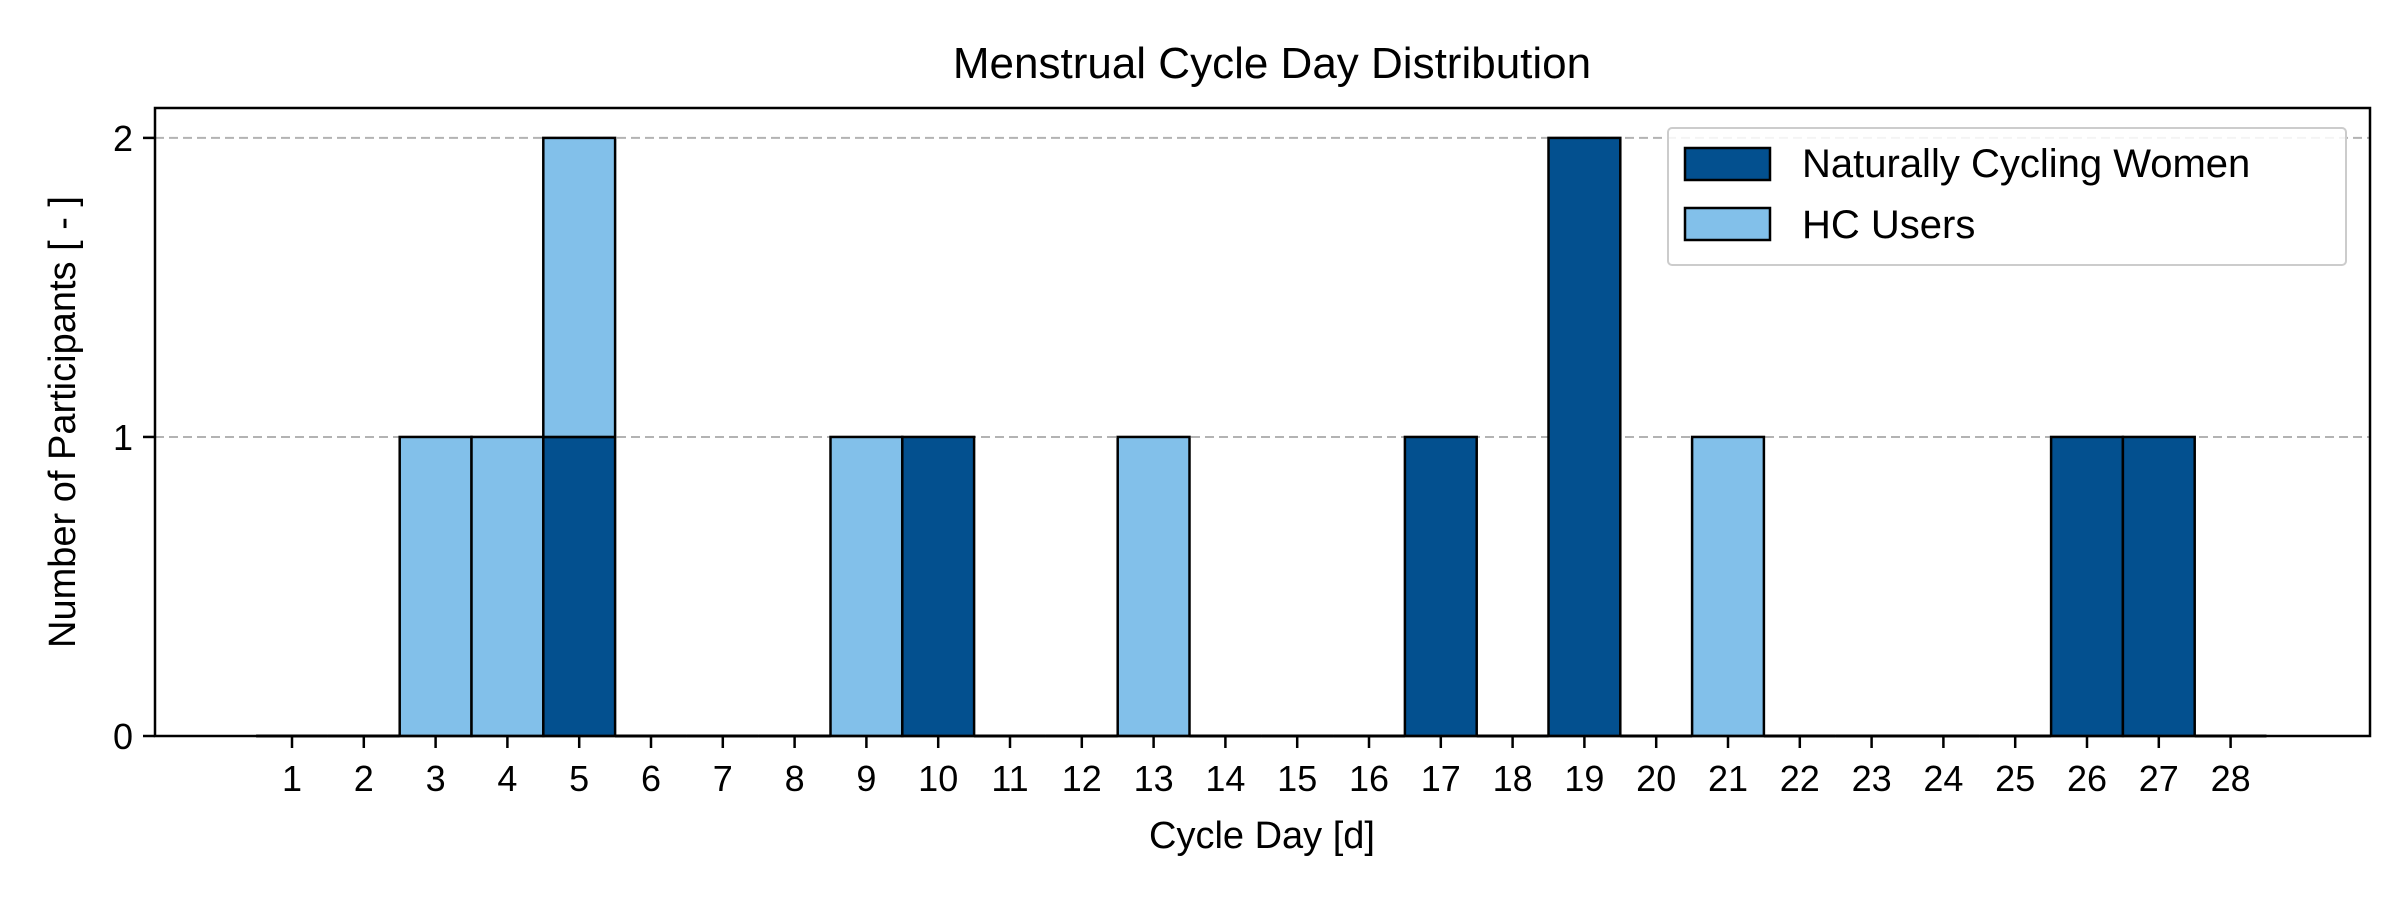 The image size is (2400, 900). I want to click on x-tick-label: 15, so click(1297, 778).